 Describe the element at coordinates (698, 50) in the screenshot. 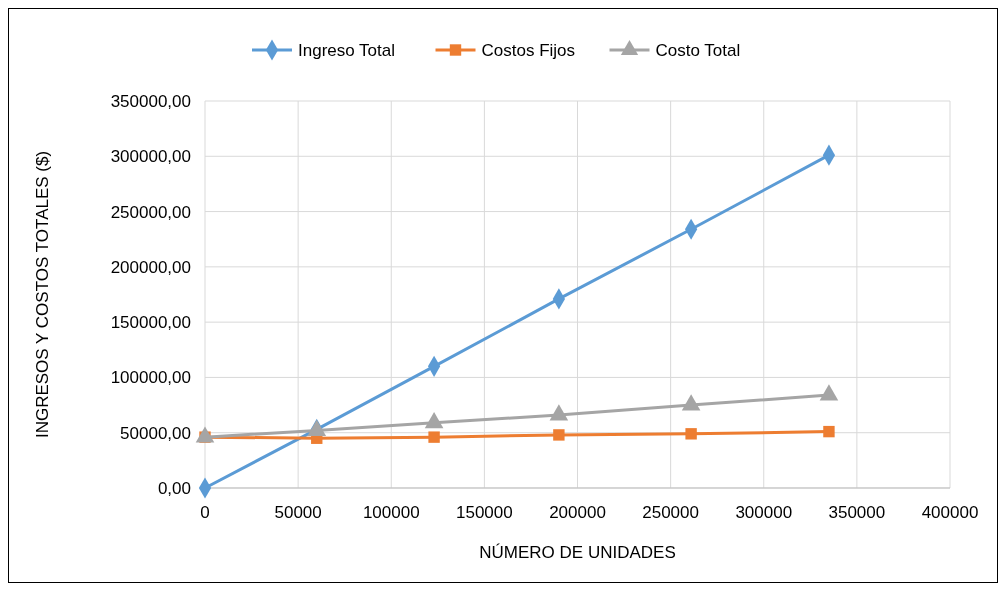

I see `legend-label: Costo Total` at that location.